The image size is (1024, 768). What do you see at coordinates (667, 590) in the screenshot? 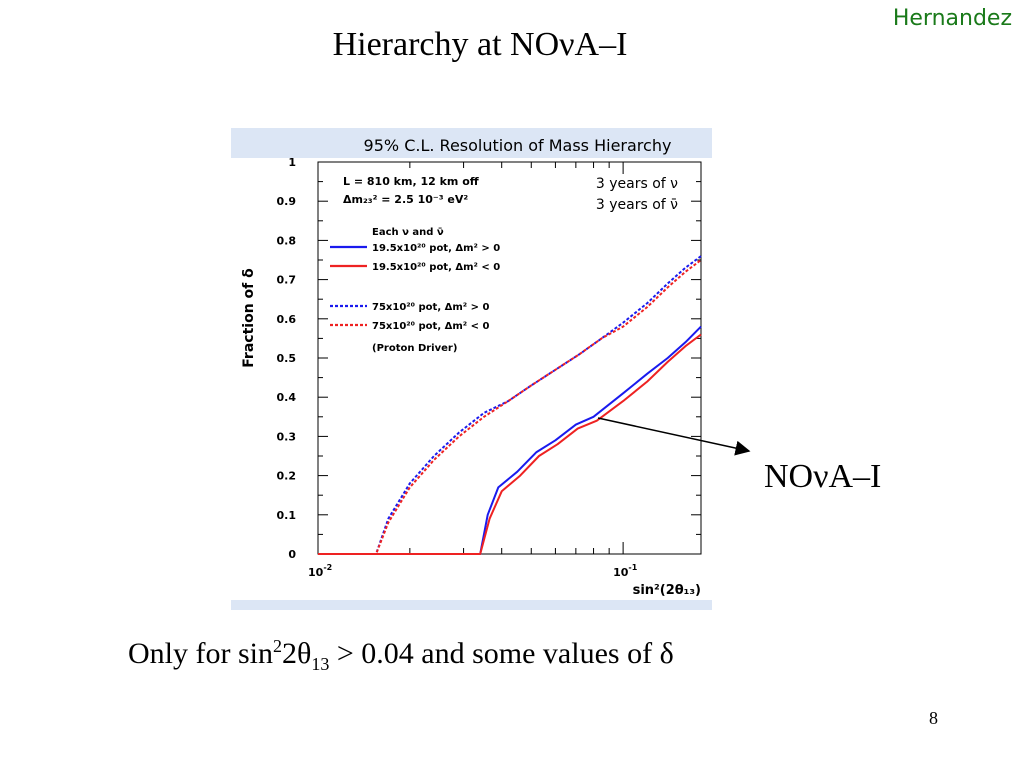
I see `x-axis-label: sin²(2θ₁₃)` at bounding box center [667, 590].